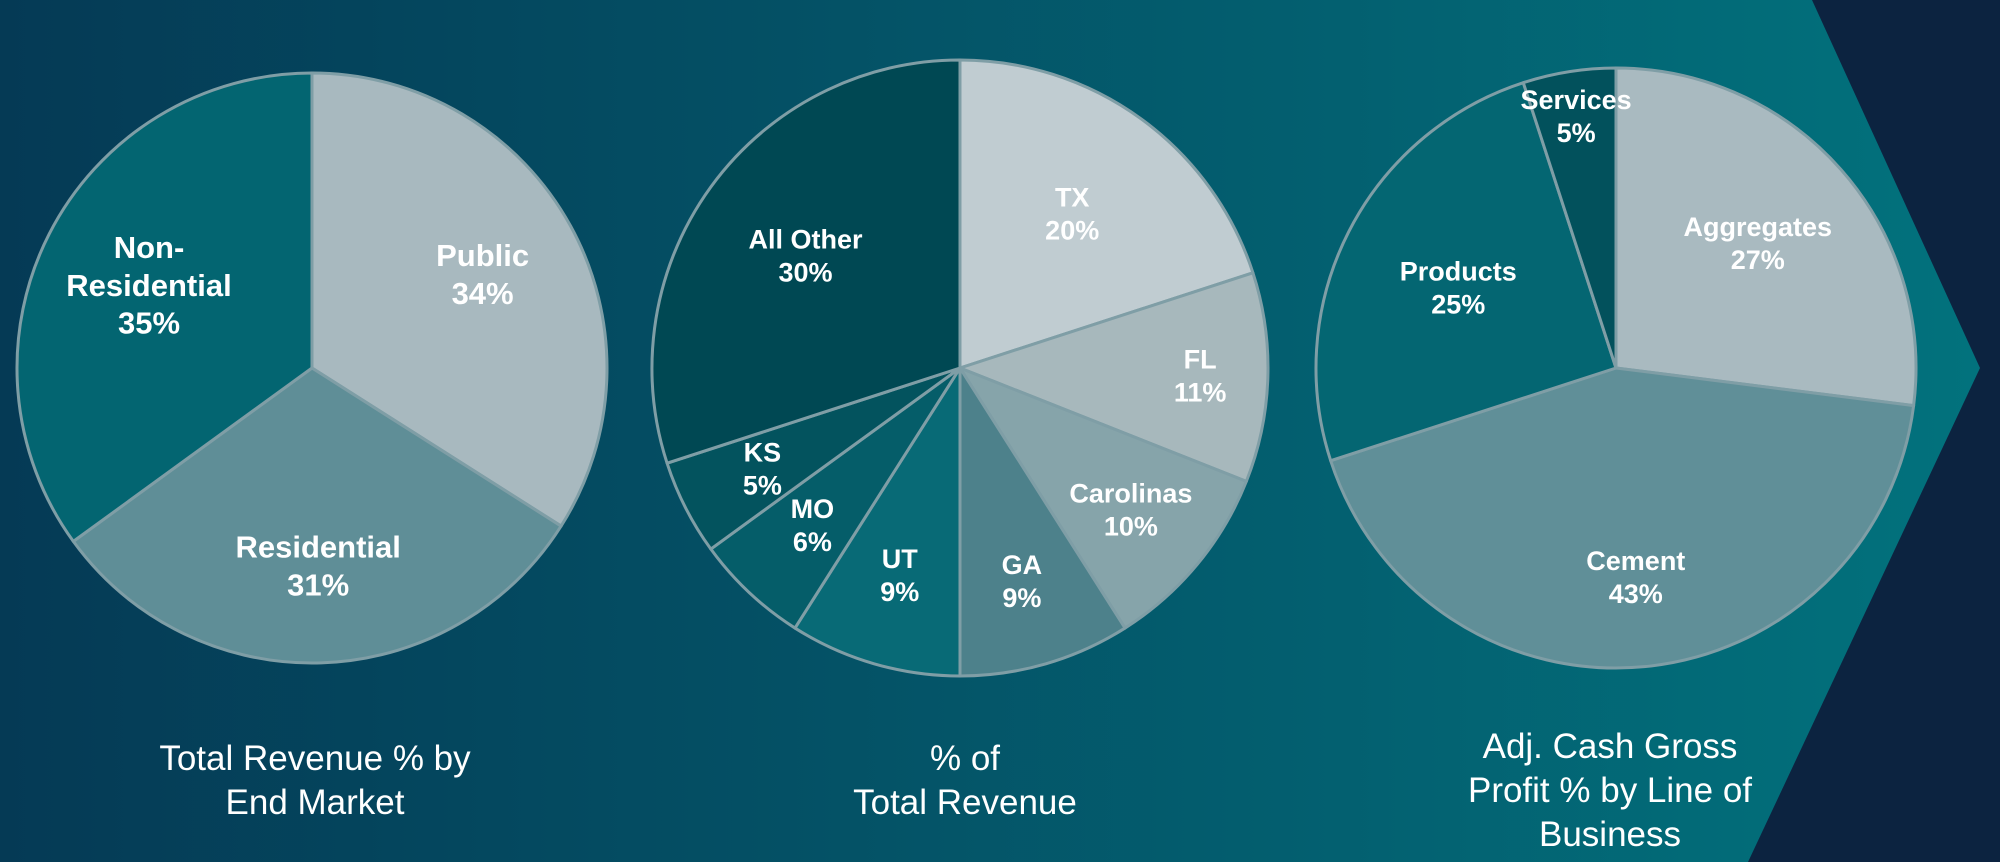 Image resolution: width=2000 pixels, height=862 pixels. What do you see at coordinates (315, 758) in the screenshot?
I see `chart-title-line: Total Revenue % by` at bounding box center [315, 758].